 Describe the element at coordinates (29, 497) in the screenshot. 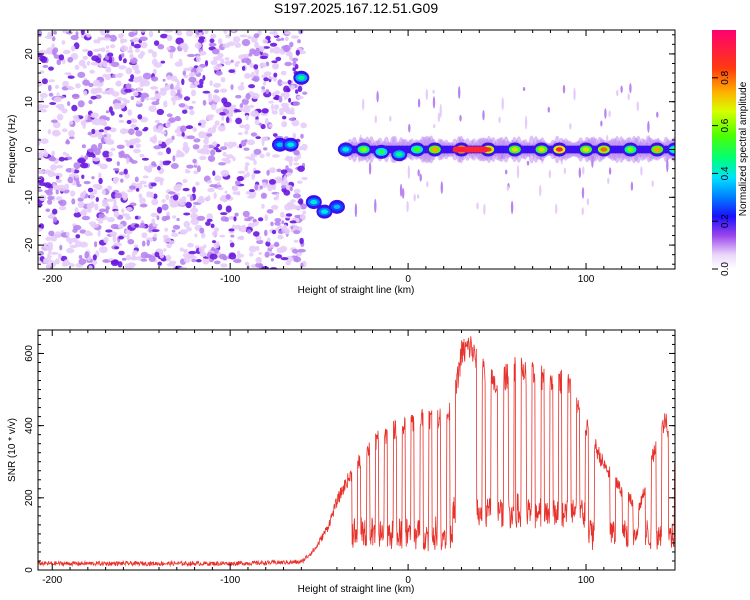

I see `y-tick-label: 200` at that location.